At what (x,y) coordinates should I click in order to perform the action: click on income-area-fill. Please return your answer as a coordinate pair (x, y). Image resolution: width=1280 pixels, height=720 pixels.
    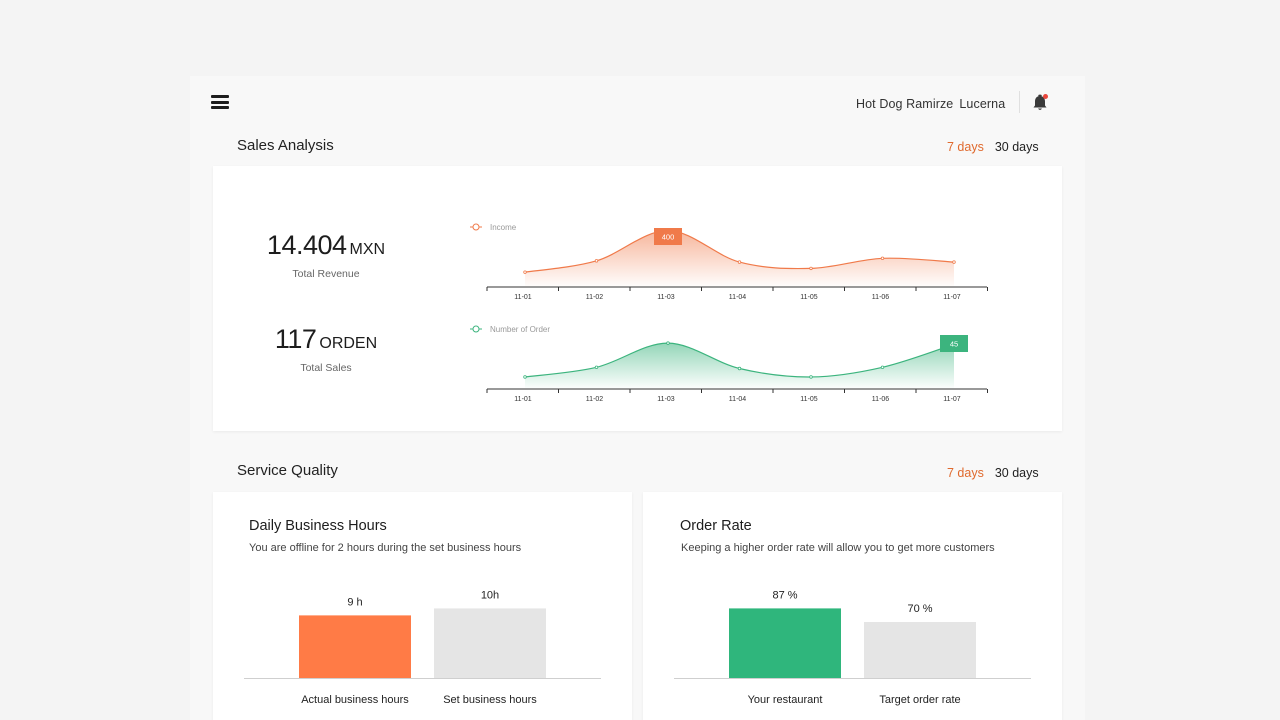
    Looking at the image, I should click on (739, 258).